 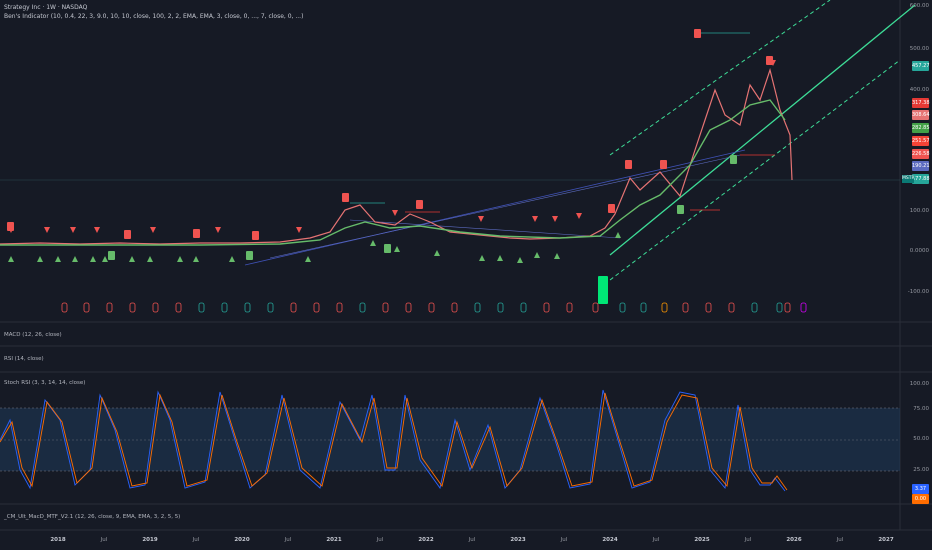 I want to click on buy-markers, so click(x=314, y=247).